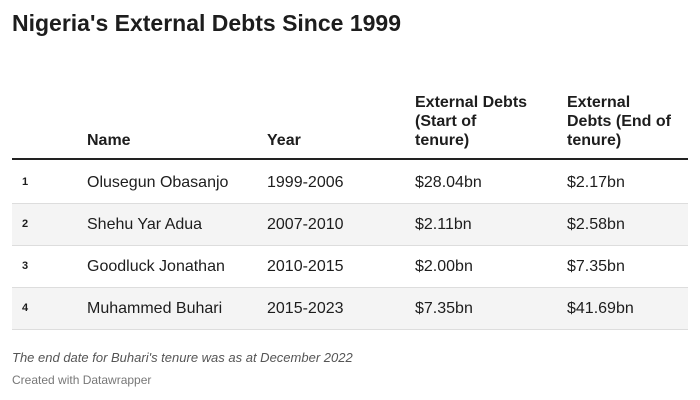 The width and height of the screenshot is (700, 400). I want to click on table-cell: 2015-2023, so click(305, 308).